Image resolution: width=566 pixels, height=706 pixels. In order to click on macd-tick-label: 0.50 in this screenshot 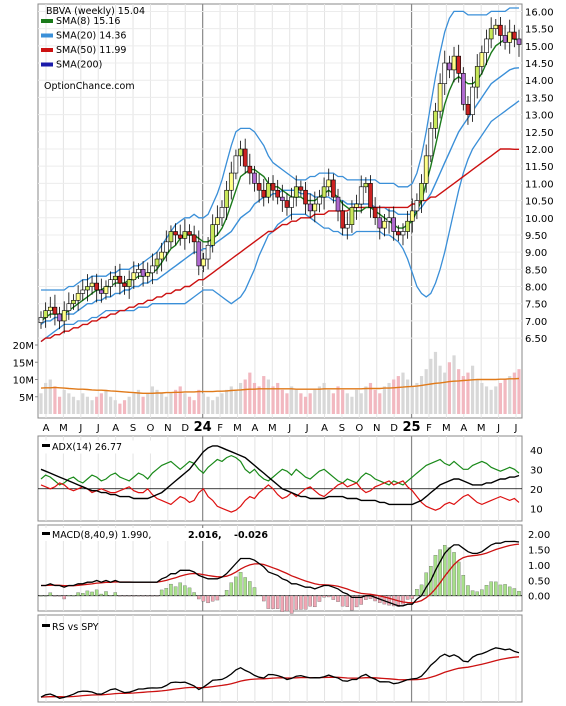, I will do `click(539, 581)`.